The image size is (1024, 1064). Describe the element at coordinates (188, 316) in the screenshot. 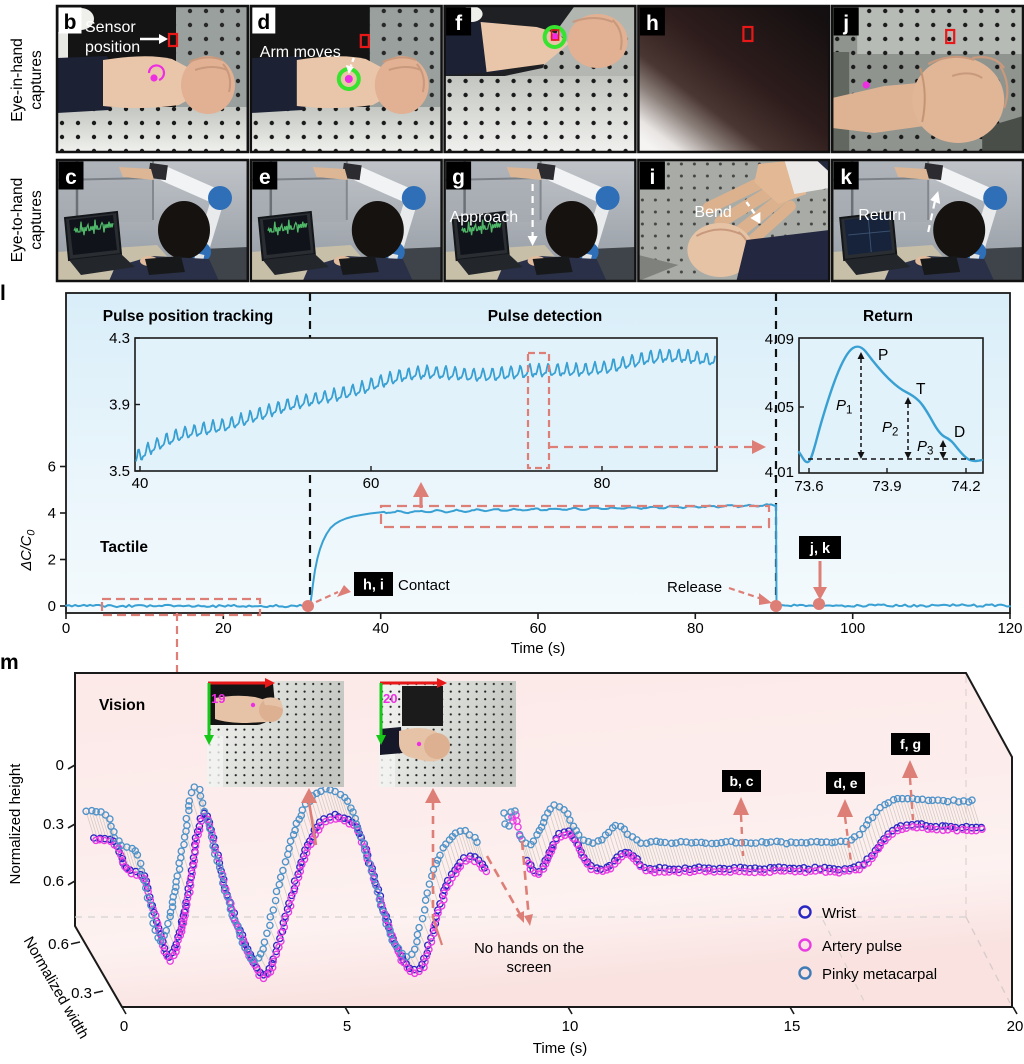

I see `svg-text: Pulse position tracking` at that location.